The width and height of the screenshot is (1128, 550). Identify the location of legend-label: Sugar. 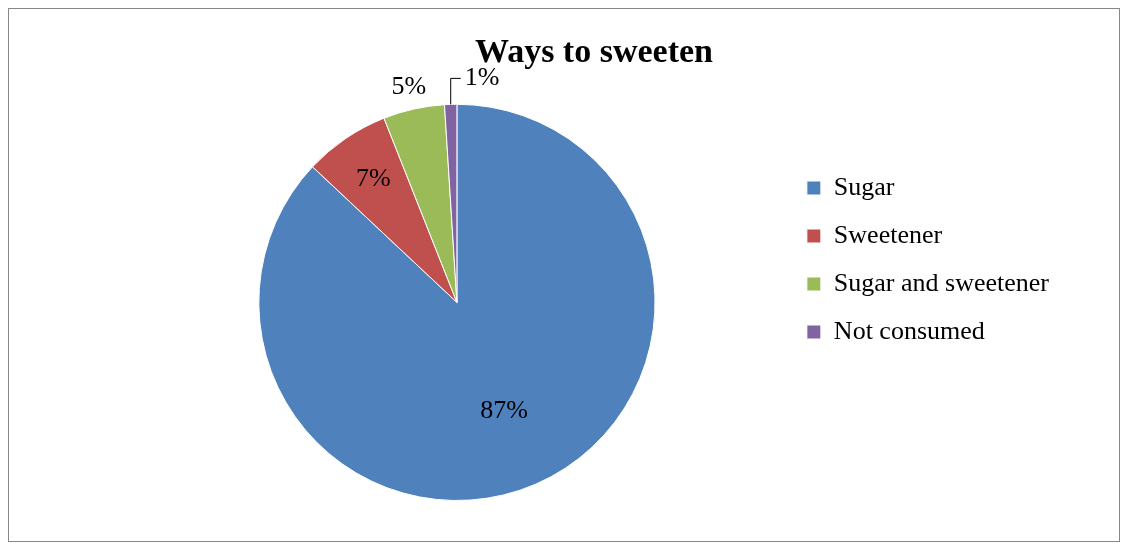
(864, 186).